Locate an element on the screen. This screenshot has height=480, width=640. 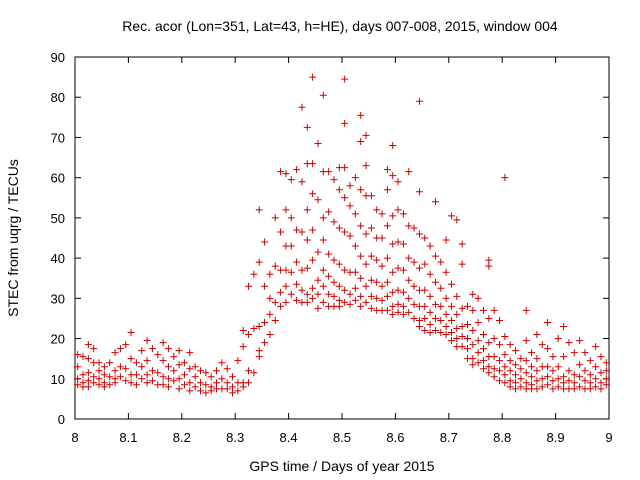
y-tick-label: 90 is located at coordinates (58, 57).